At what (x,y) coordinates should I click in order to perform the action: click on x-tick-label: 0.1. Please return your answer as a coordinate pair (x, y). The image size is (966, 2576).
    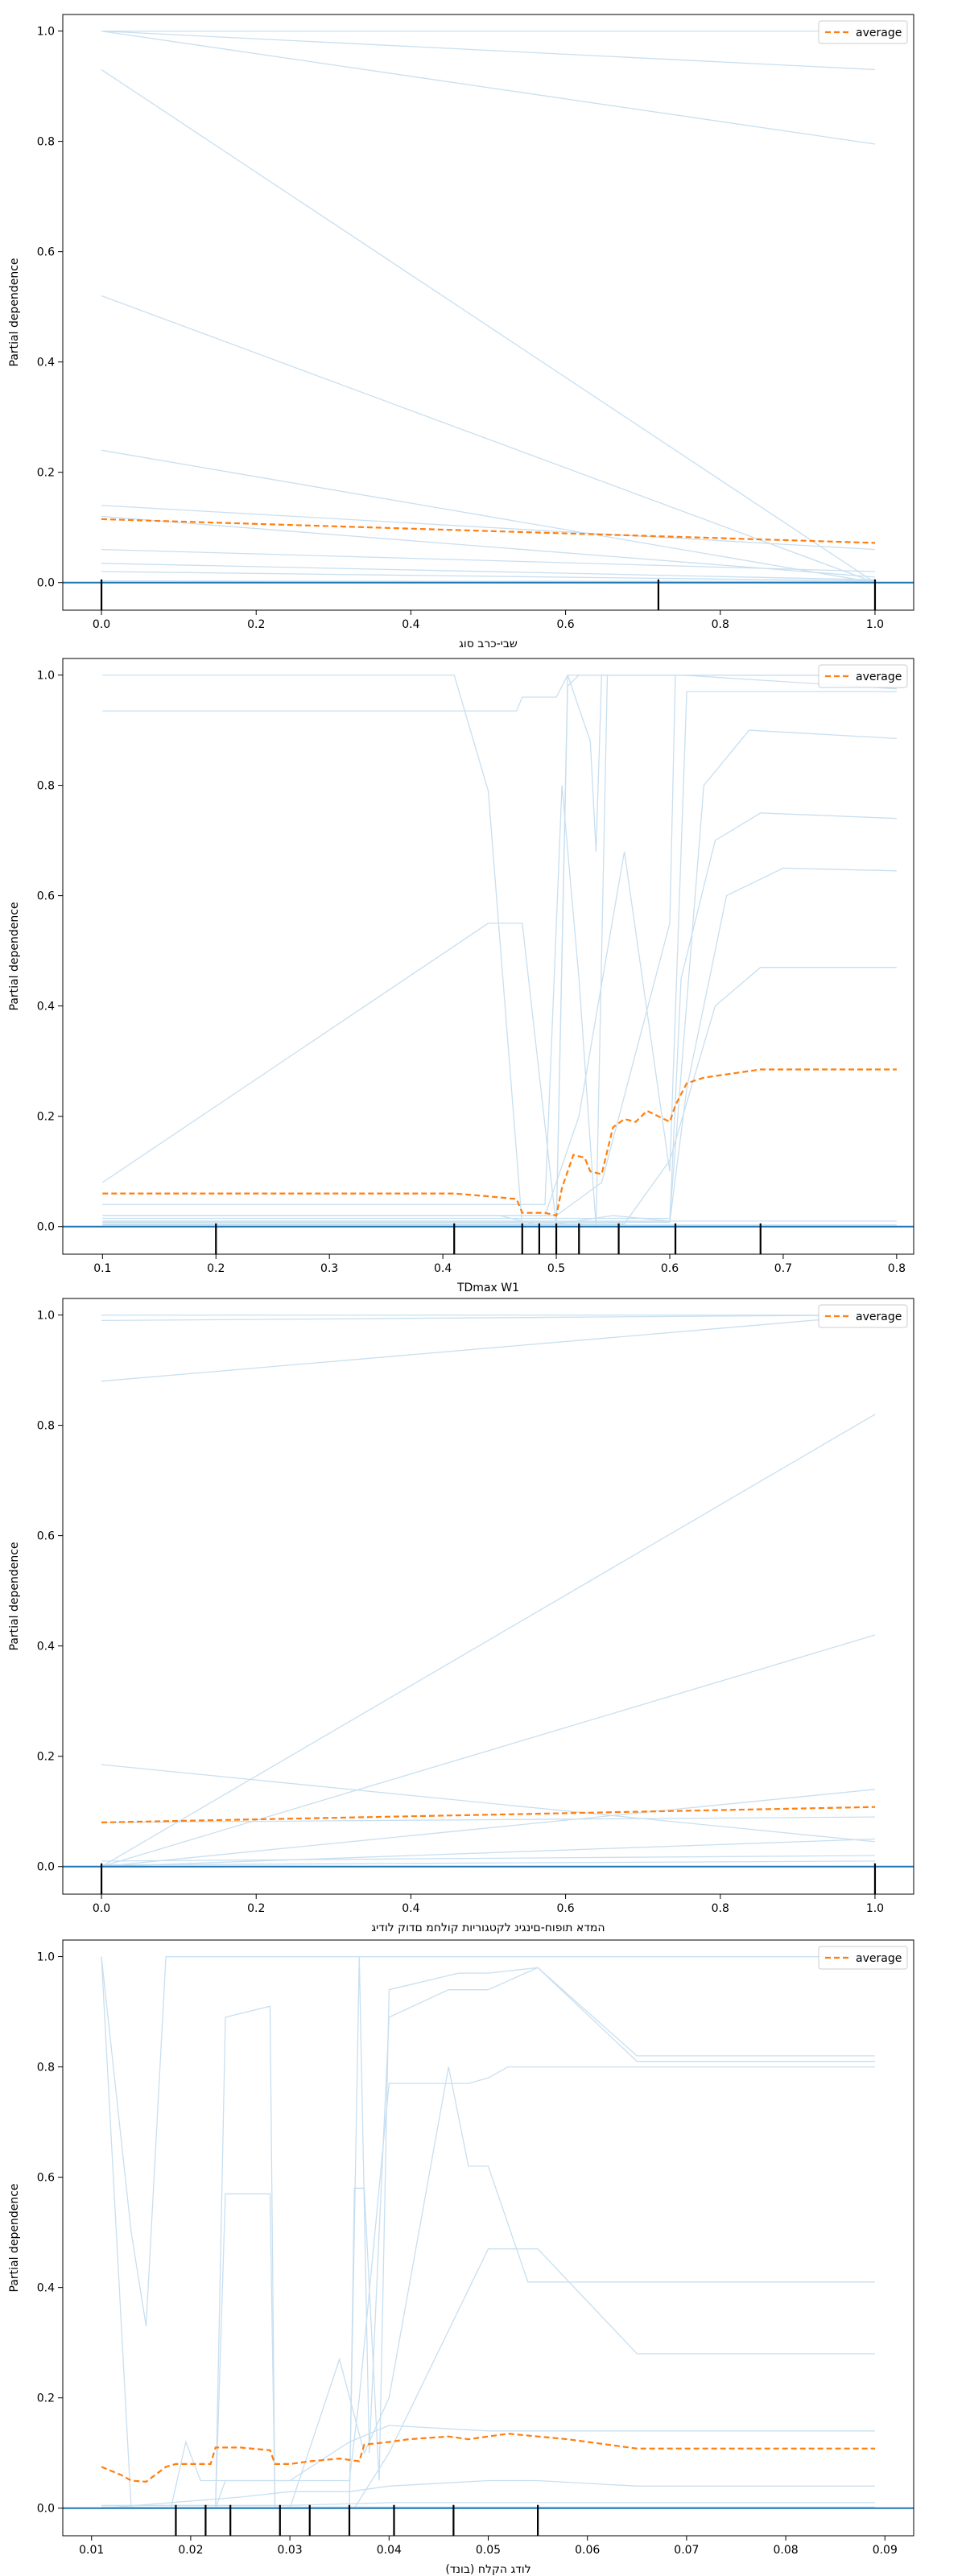
    Looking at the image, I should click on (102, 1268).